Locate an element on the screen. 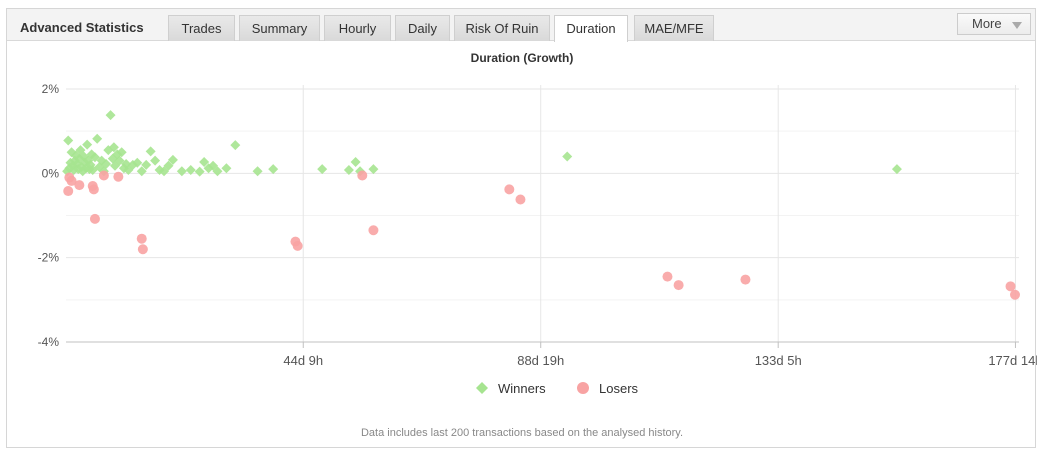 This screenshot has width=1043, height=456. more-button-label: More is located at coordinates (987, 23).